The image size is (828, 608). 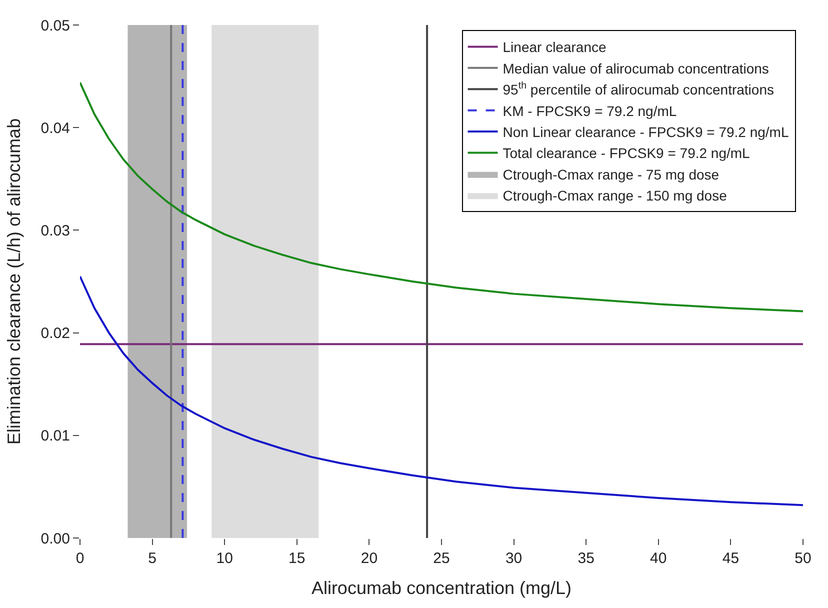 What do you see at coordinates (611, 174) in the screenshot?
I see `legend-label: Ctrough-Cmax range - 75 mg dose` at bounding box center [611, 174].